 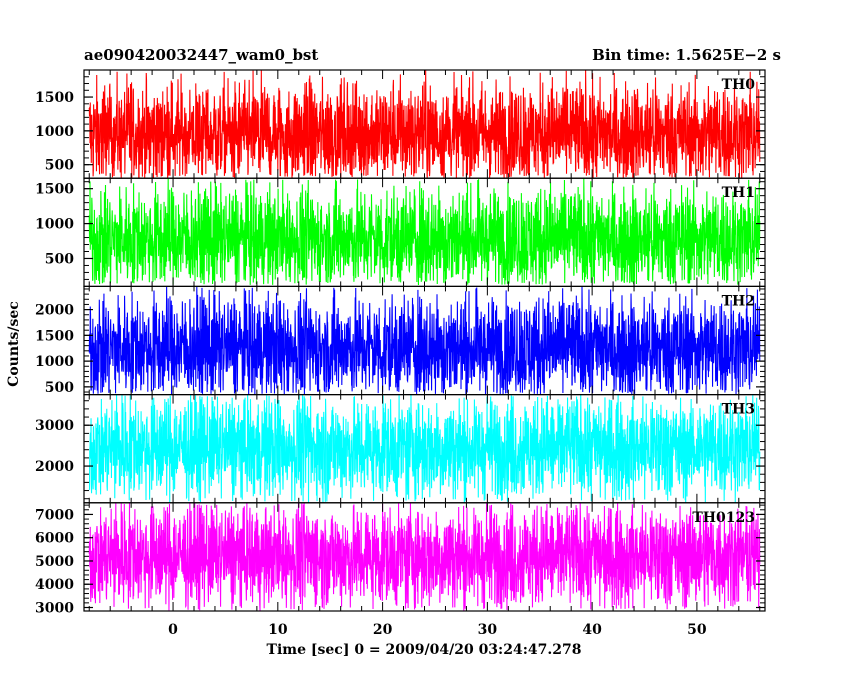 I want to click on x-tick-label: 10, so click(x=278, y=630).